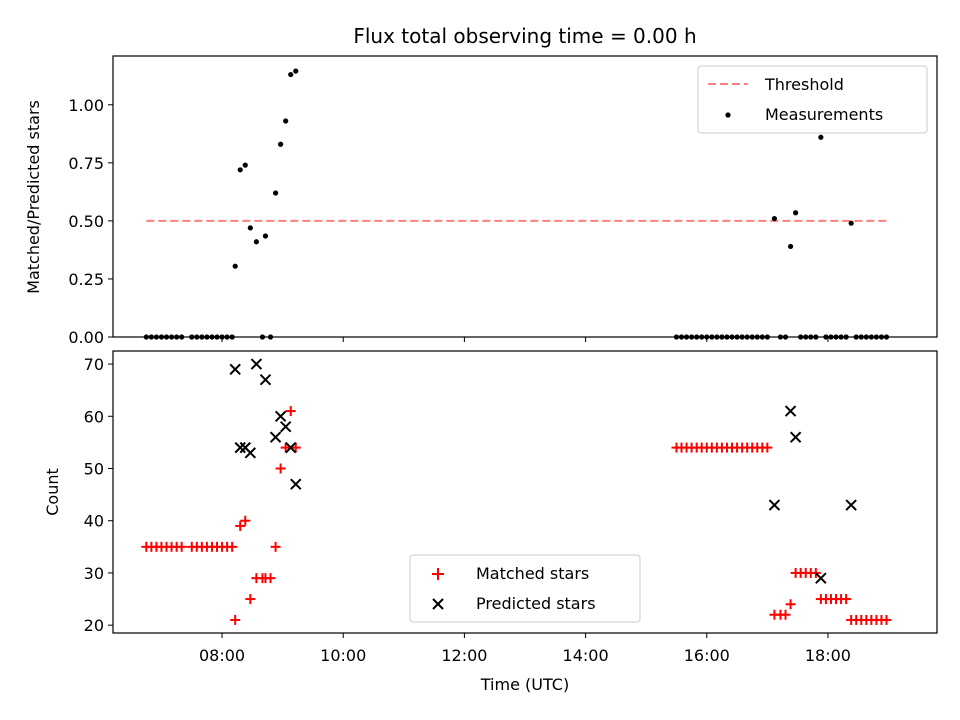 Image resolution: width=960 pixels, height=720 pixels. What do you see at coordinates (86, 221) in the screenshot?
I see `top-y-tick-label: 0.50` at bounding box center [86, 221].